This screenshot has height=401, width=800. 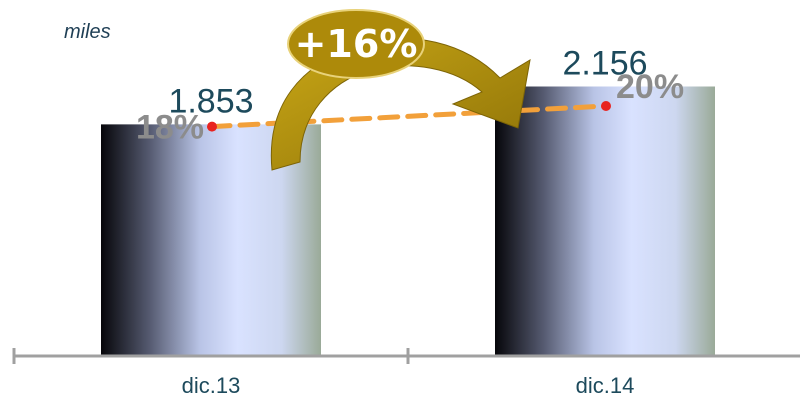 I want to click on percentage-label: 20%, so click(x=650, y=87).